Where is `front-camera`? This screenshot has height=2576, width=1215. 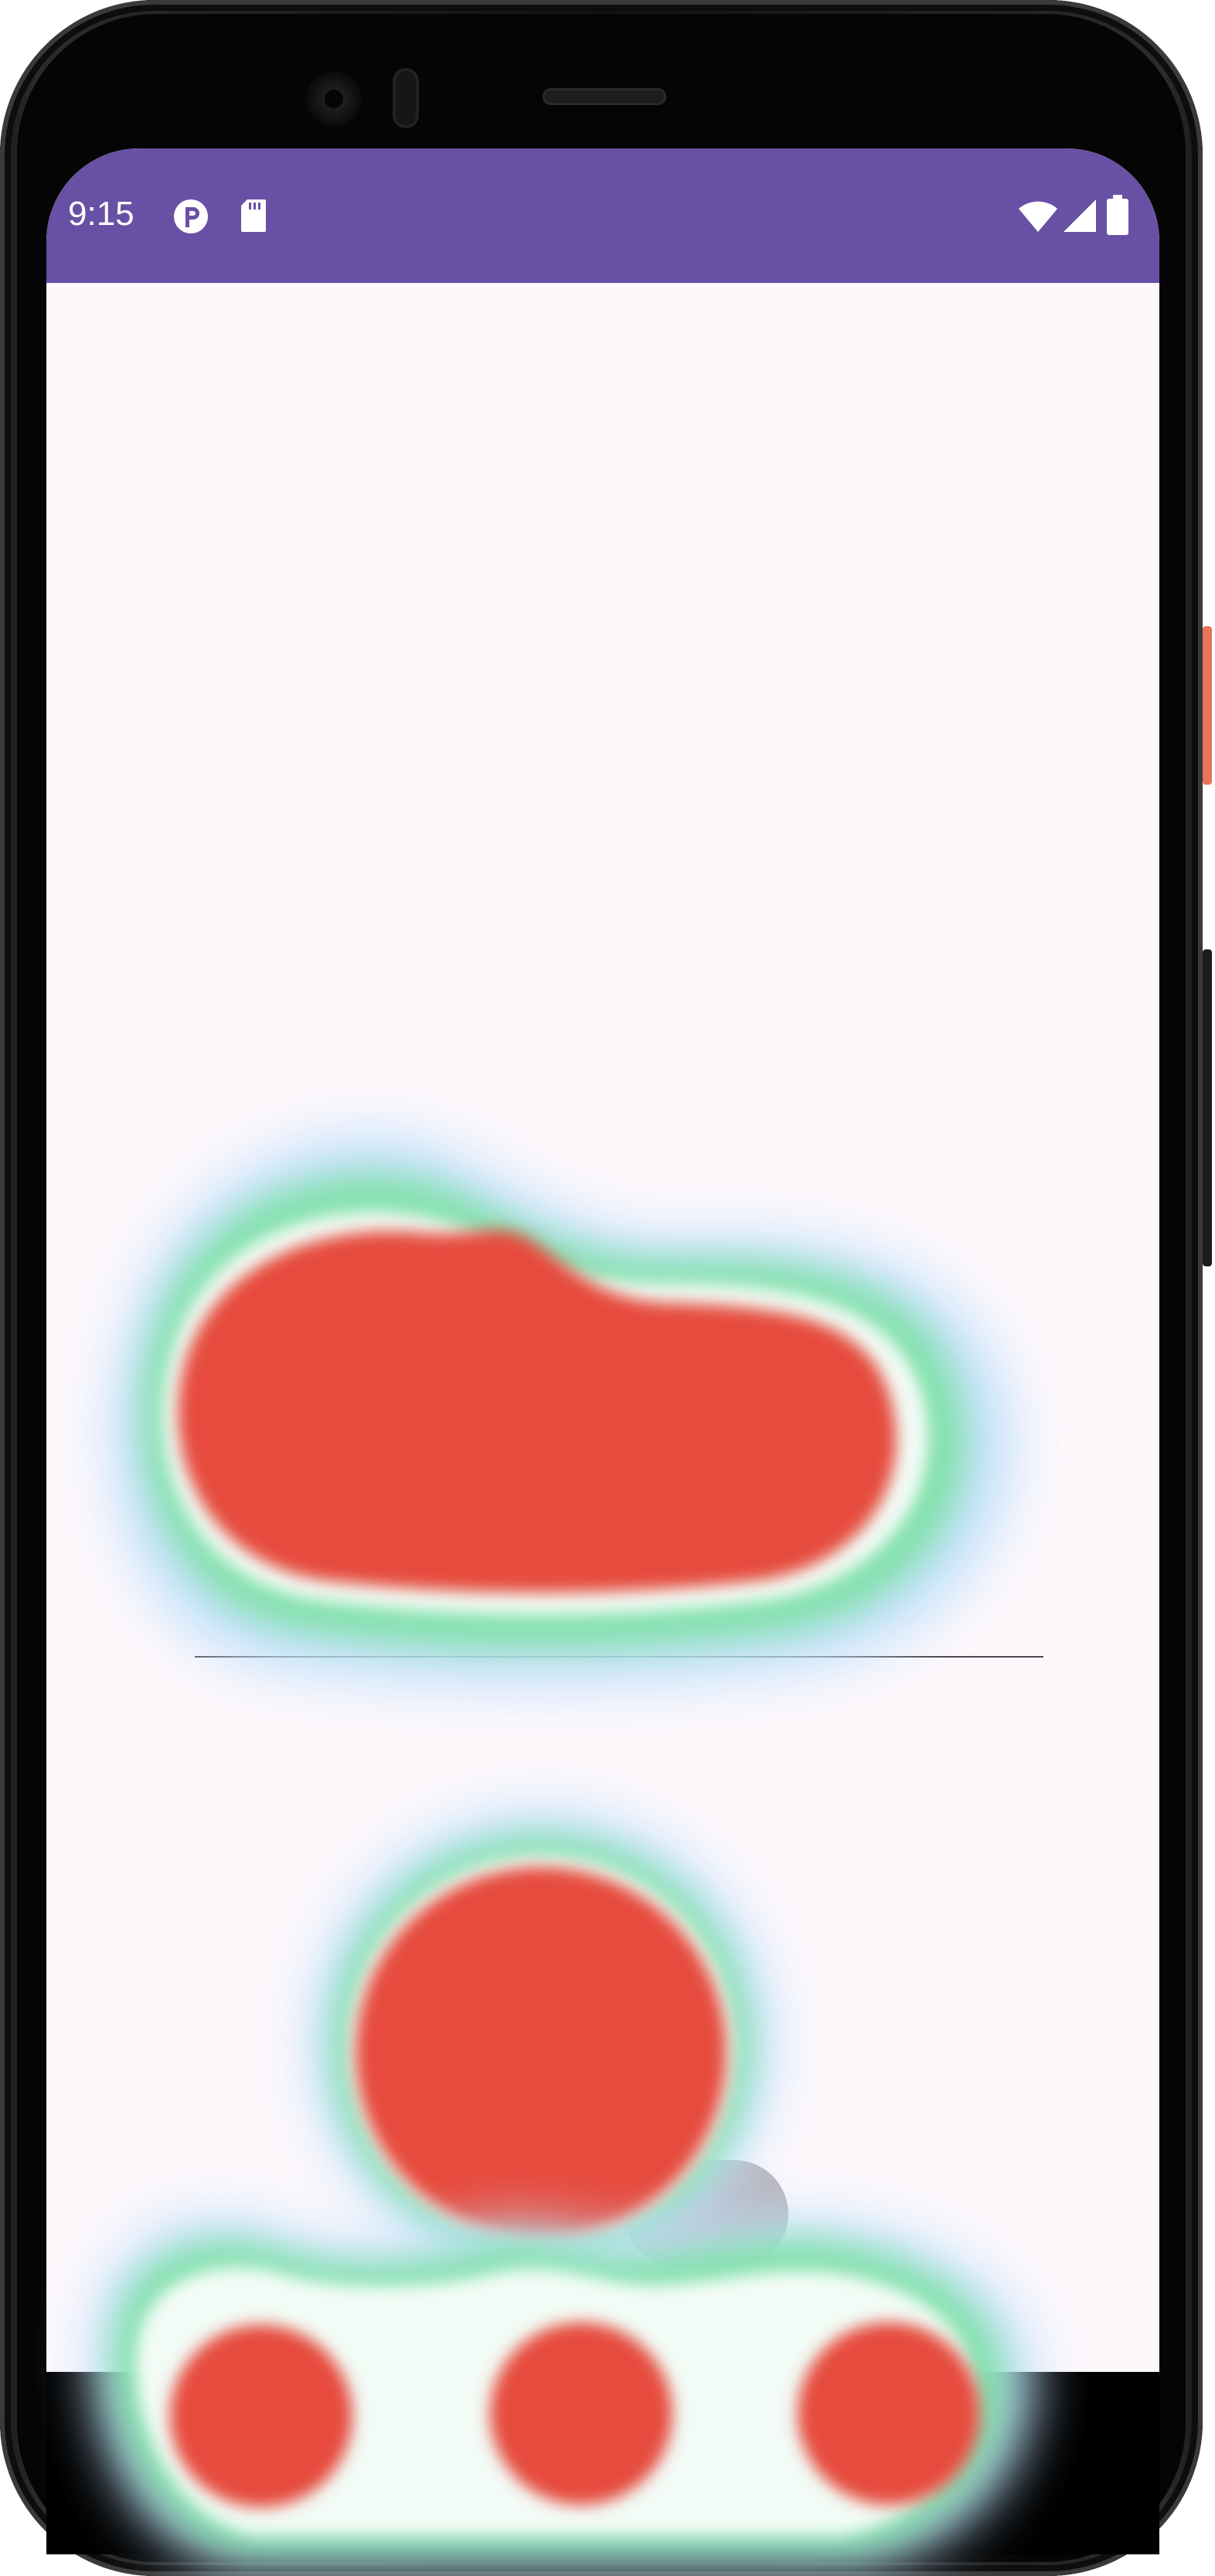 front-camera is located at coordinates (334, 99).